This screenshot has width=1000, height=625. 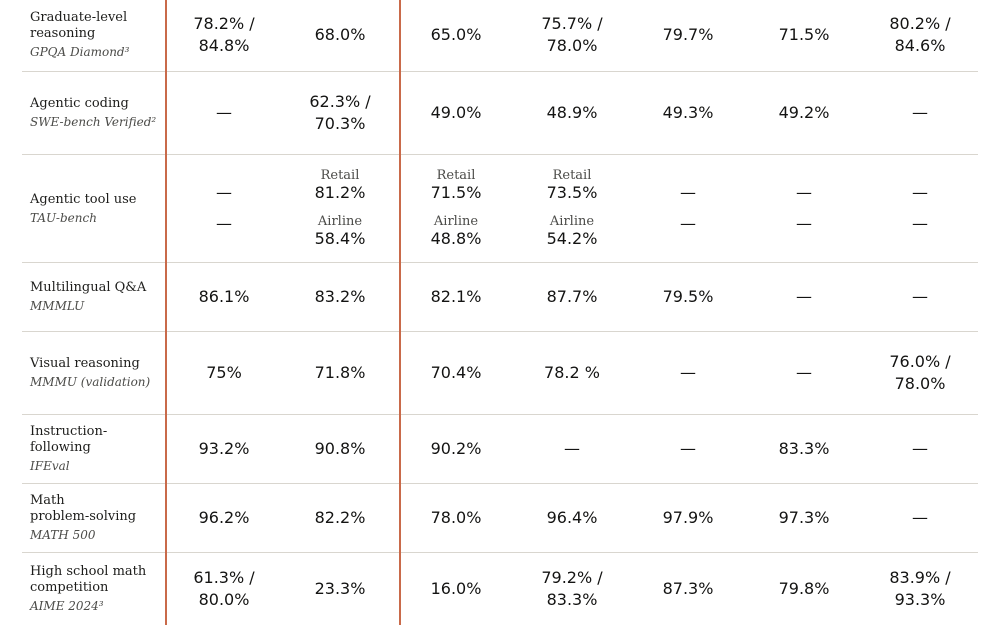 I want to click on score-cell: 49.3%, so click(x=688, y=113).